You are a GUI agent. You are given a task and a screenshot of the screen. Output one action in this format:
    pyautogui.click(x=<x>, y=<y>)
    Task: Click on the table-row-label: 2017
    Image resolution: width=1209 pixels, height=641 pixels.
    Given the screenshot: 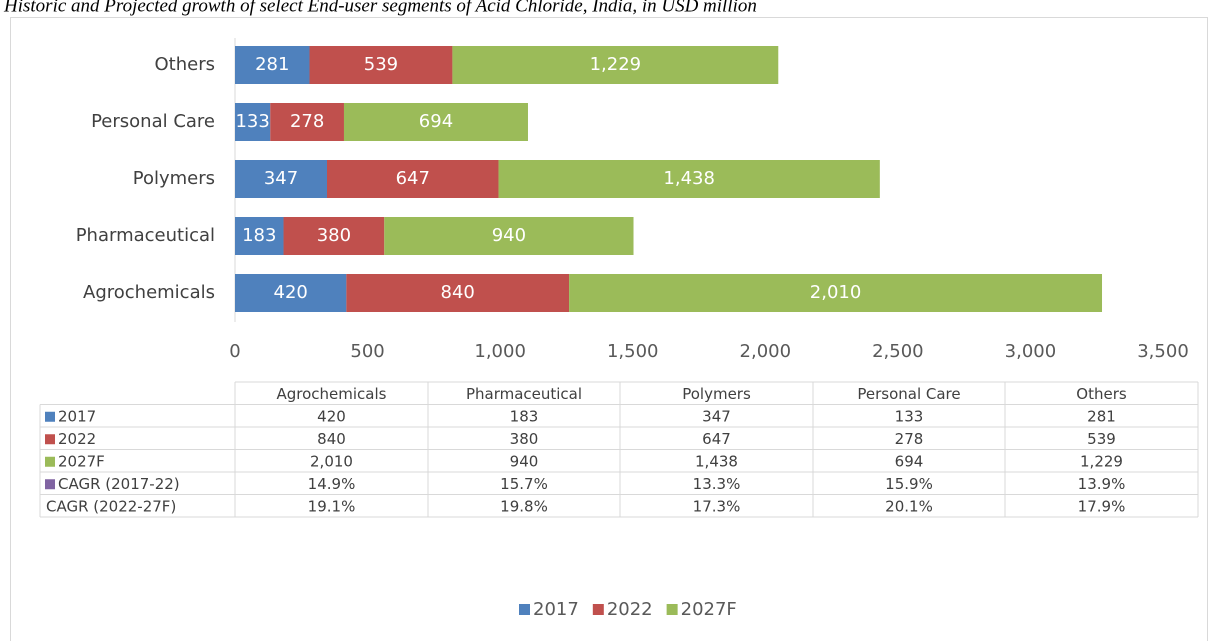 What is the action you would take?
    pyautogui.click(x=77, y=416)
    